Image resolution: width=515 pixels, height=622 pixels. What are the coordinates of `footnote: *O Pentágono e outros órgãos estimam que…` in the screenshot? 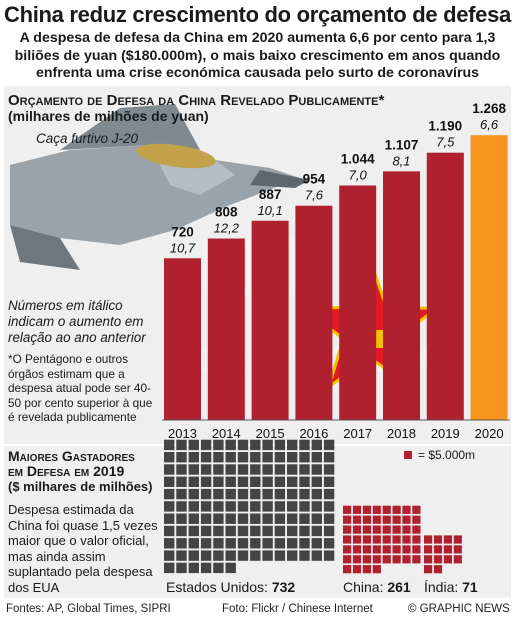 It's located at (80, 388).